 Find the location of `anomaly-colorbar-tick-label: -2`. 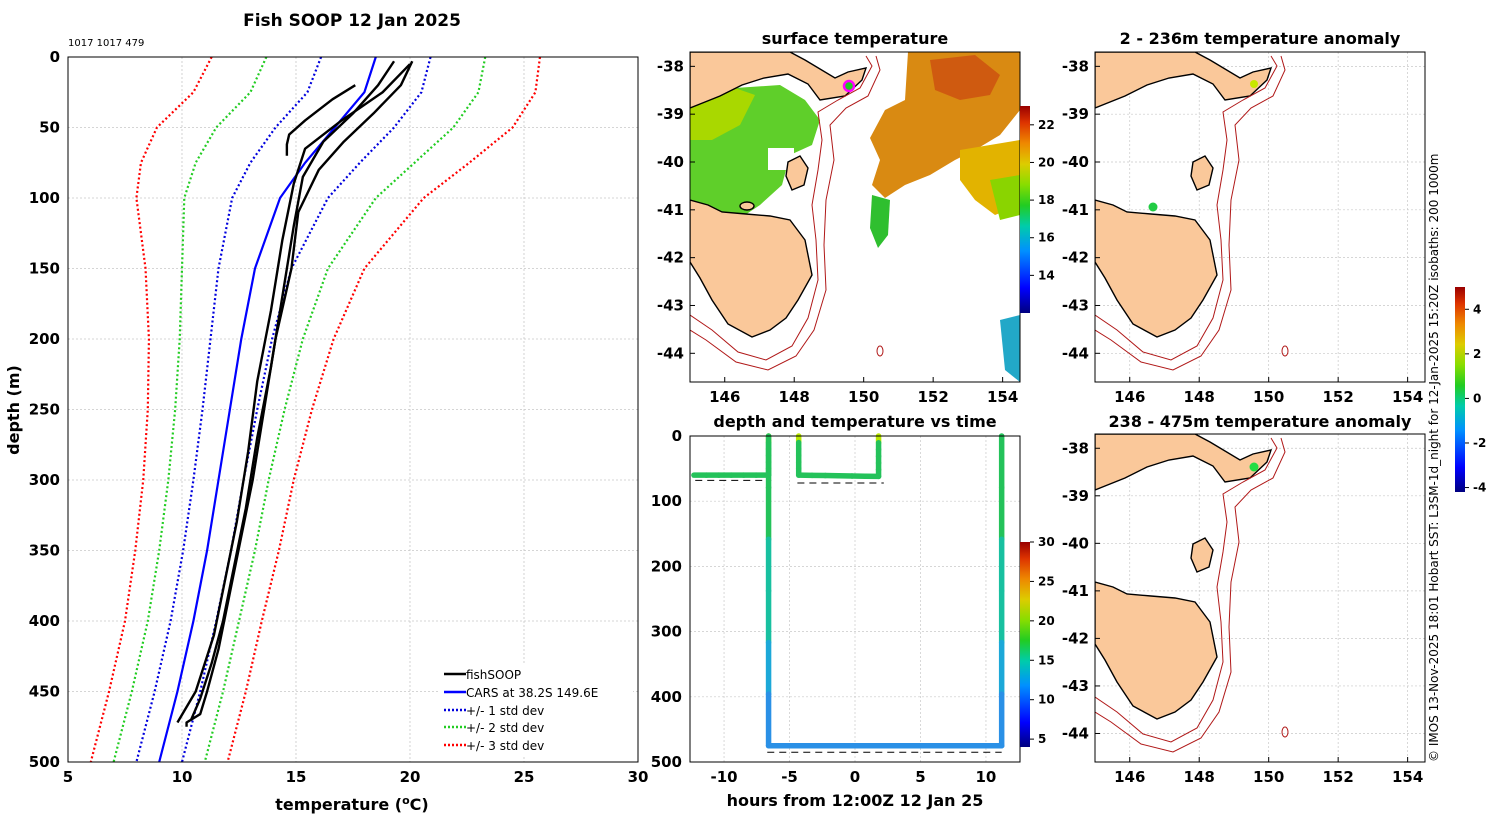

anomaly-colorbar-tick-label: -2 is located at coordinates (1479, 443).